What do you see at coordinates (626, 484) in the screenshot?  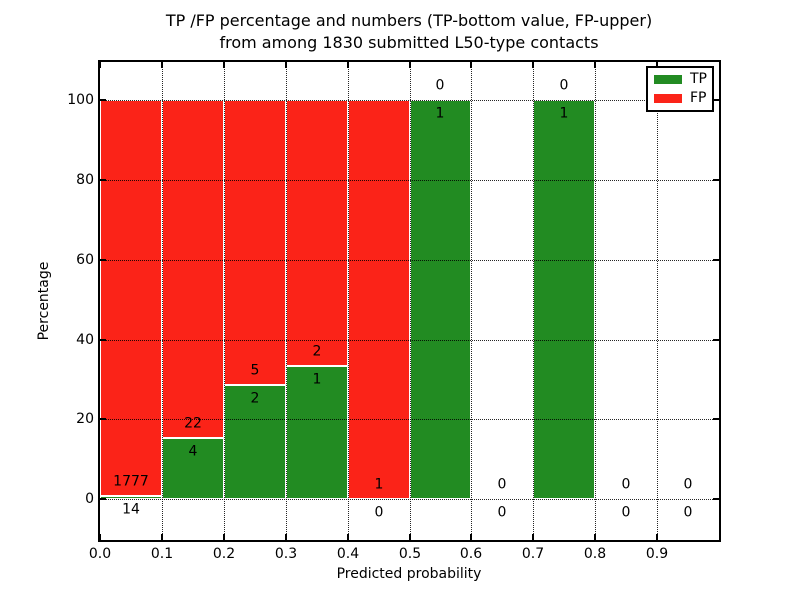 I see `label-fp-count-0.8-0.9: 0` at bounding box center [626, 484].